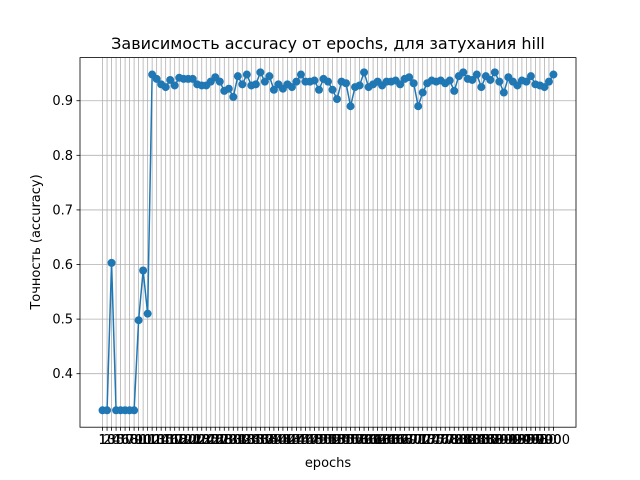  What do you see at coordinates (503, 440) in the screenshot?
I see `x-tick-label: 890` at bounding box center [503, 440].